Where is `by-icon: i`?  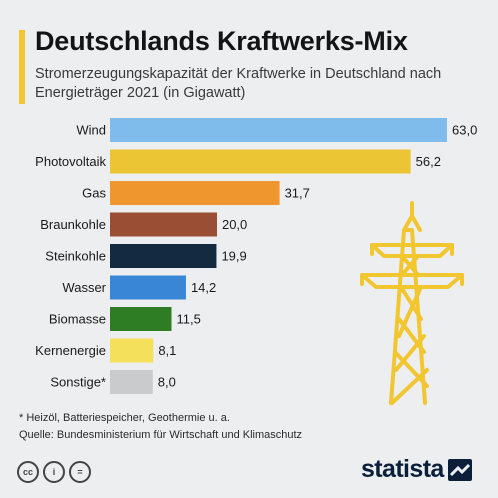 by-icon: i is located at coordinates (54, 472).